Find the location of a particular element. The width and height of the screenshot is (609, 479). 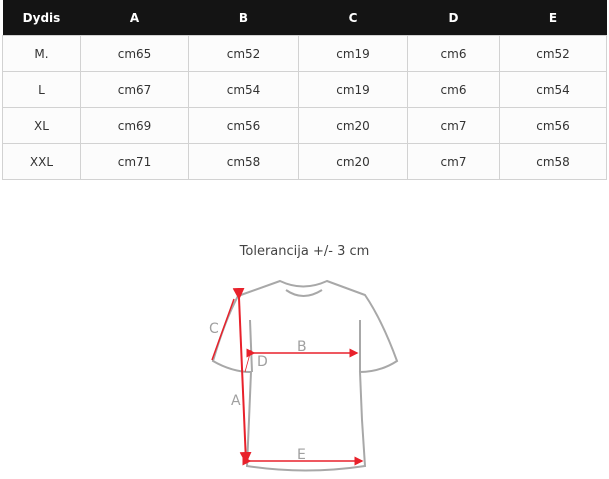

tolerance-caption: Tolerancija +/- 3 cm is located at coordinates (304, 251).